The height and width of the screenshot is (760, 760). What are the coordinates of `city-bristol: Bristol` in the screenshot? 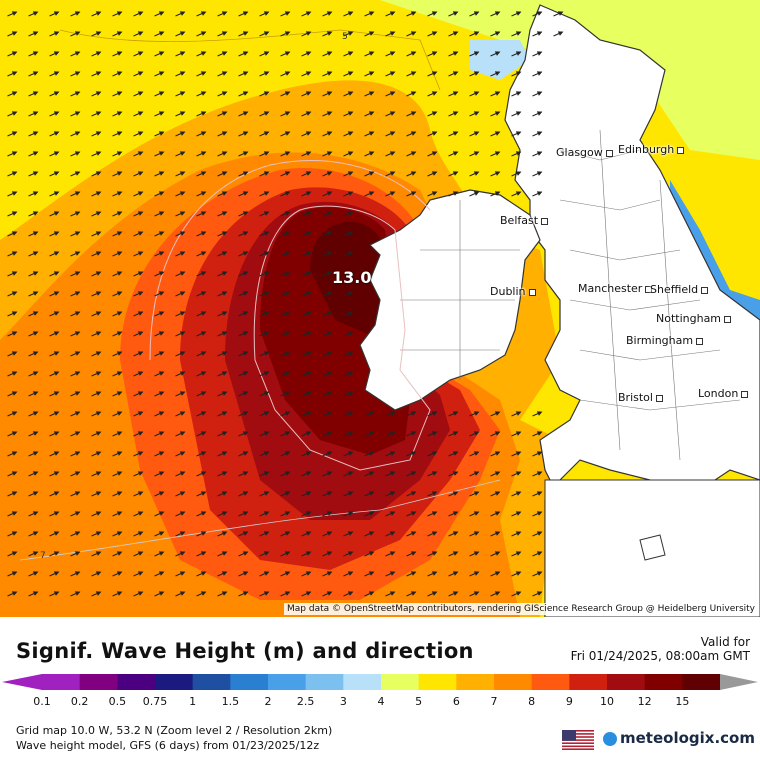 It's located at (640, 397).